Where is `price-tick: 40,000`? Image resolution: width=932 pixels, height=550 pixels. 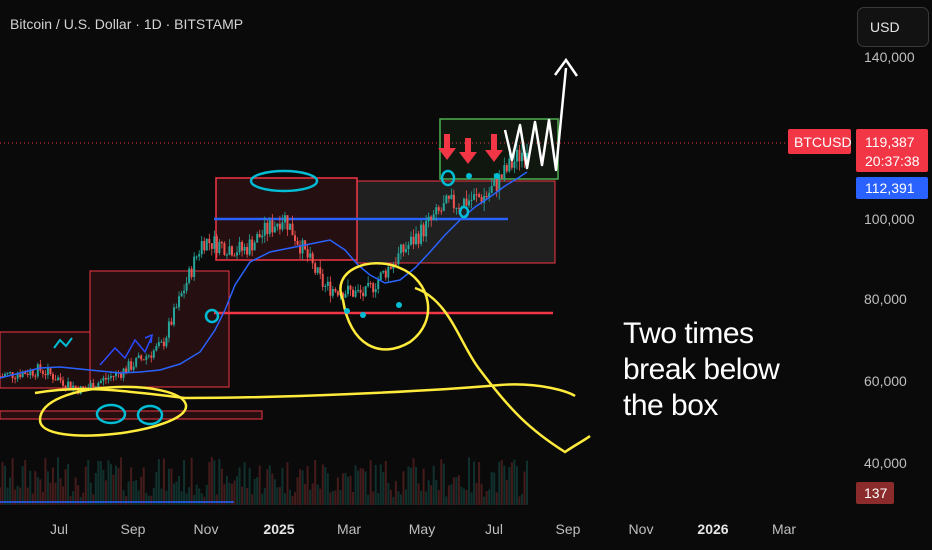 price-tick: 40,000 is located at coordinates (885, 463).